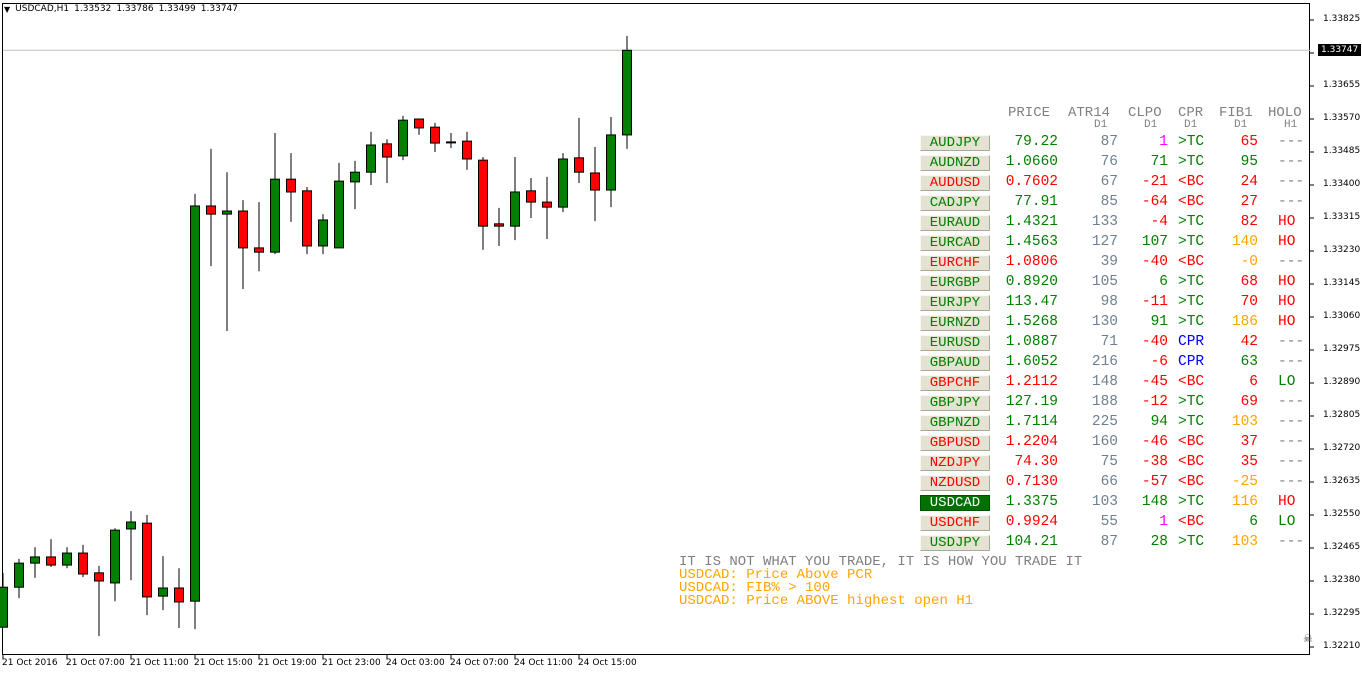 This screenshot has height=675, width=1362. What do you see at coordinates (955, 203) in the screenshot?
I see `symbol-button-cadjpy: CADJPY` at bounding box center [955, 203].